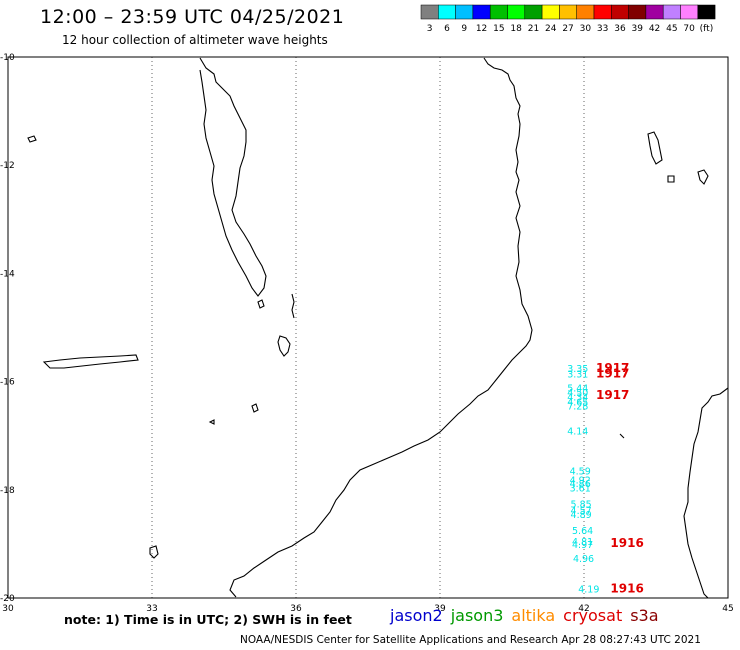 The width and height of the screenshot is (740, 650). Describe the element at coordinates (577, 393) in the screenshot. I see `swh-value-label: 4.50` at that location.